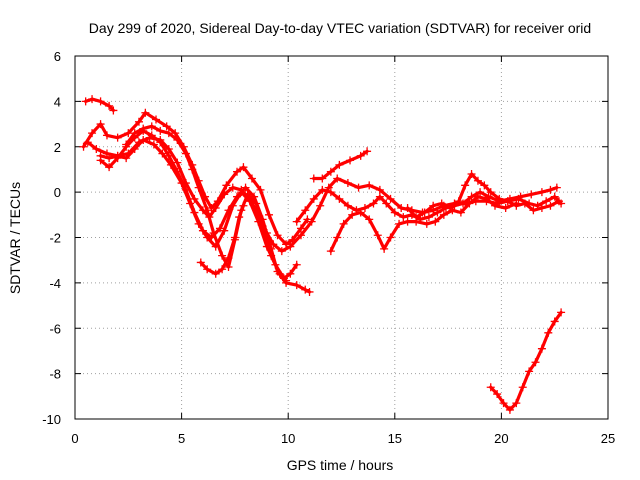  What do you see at coordinates (57, 192) in the screenshot?
I see `y-tick-label: 0` at bounding box center [57, 192].